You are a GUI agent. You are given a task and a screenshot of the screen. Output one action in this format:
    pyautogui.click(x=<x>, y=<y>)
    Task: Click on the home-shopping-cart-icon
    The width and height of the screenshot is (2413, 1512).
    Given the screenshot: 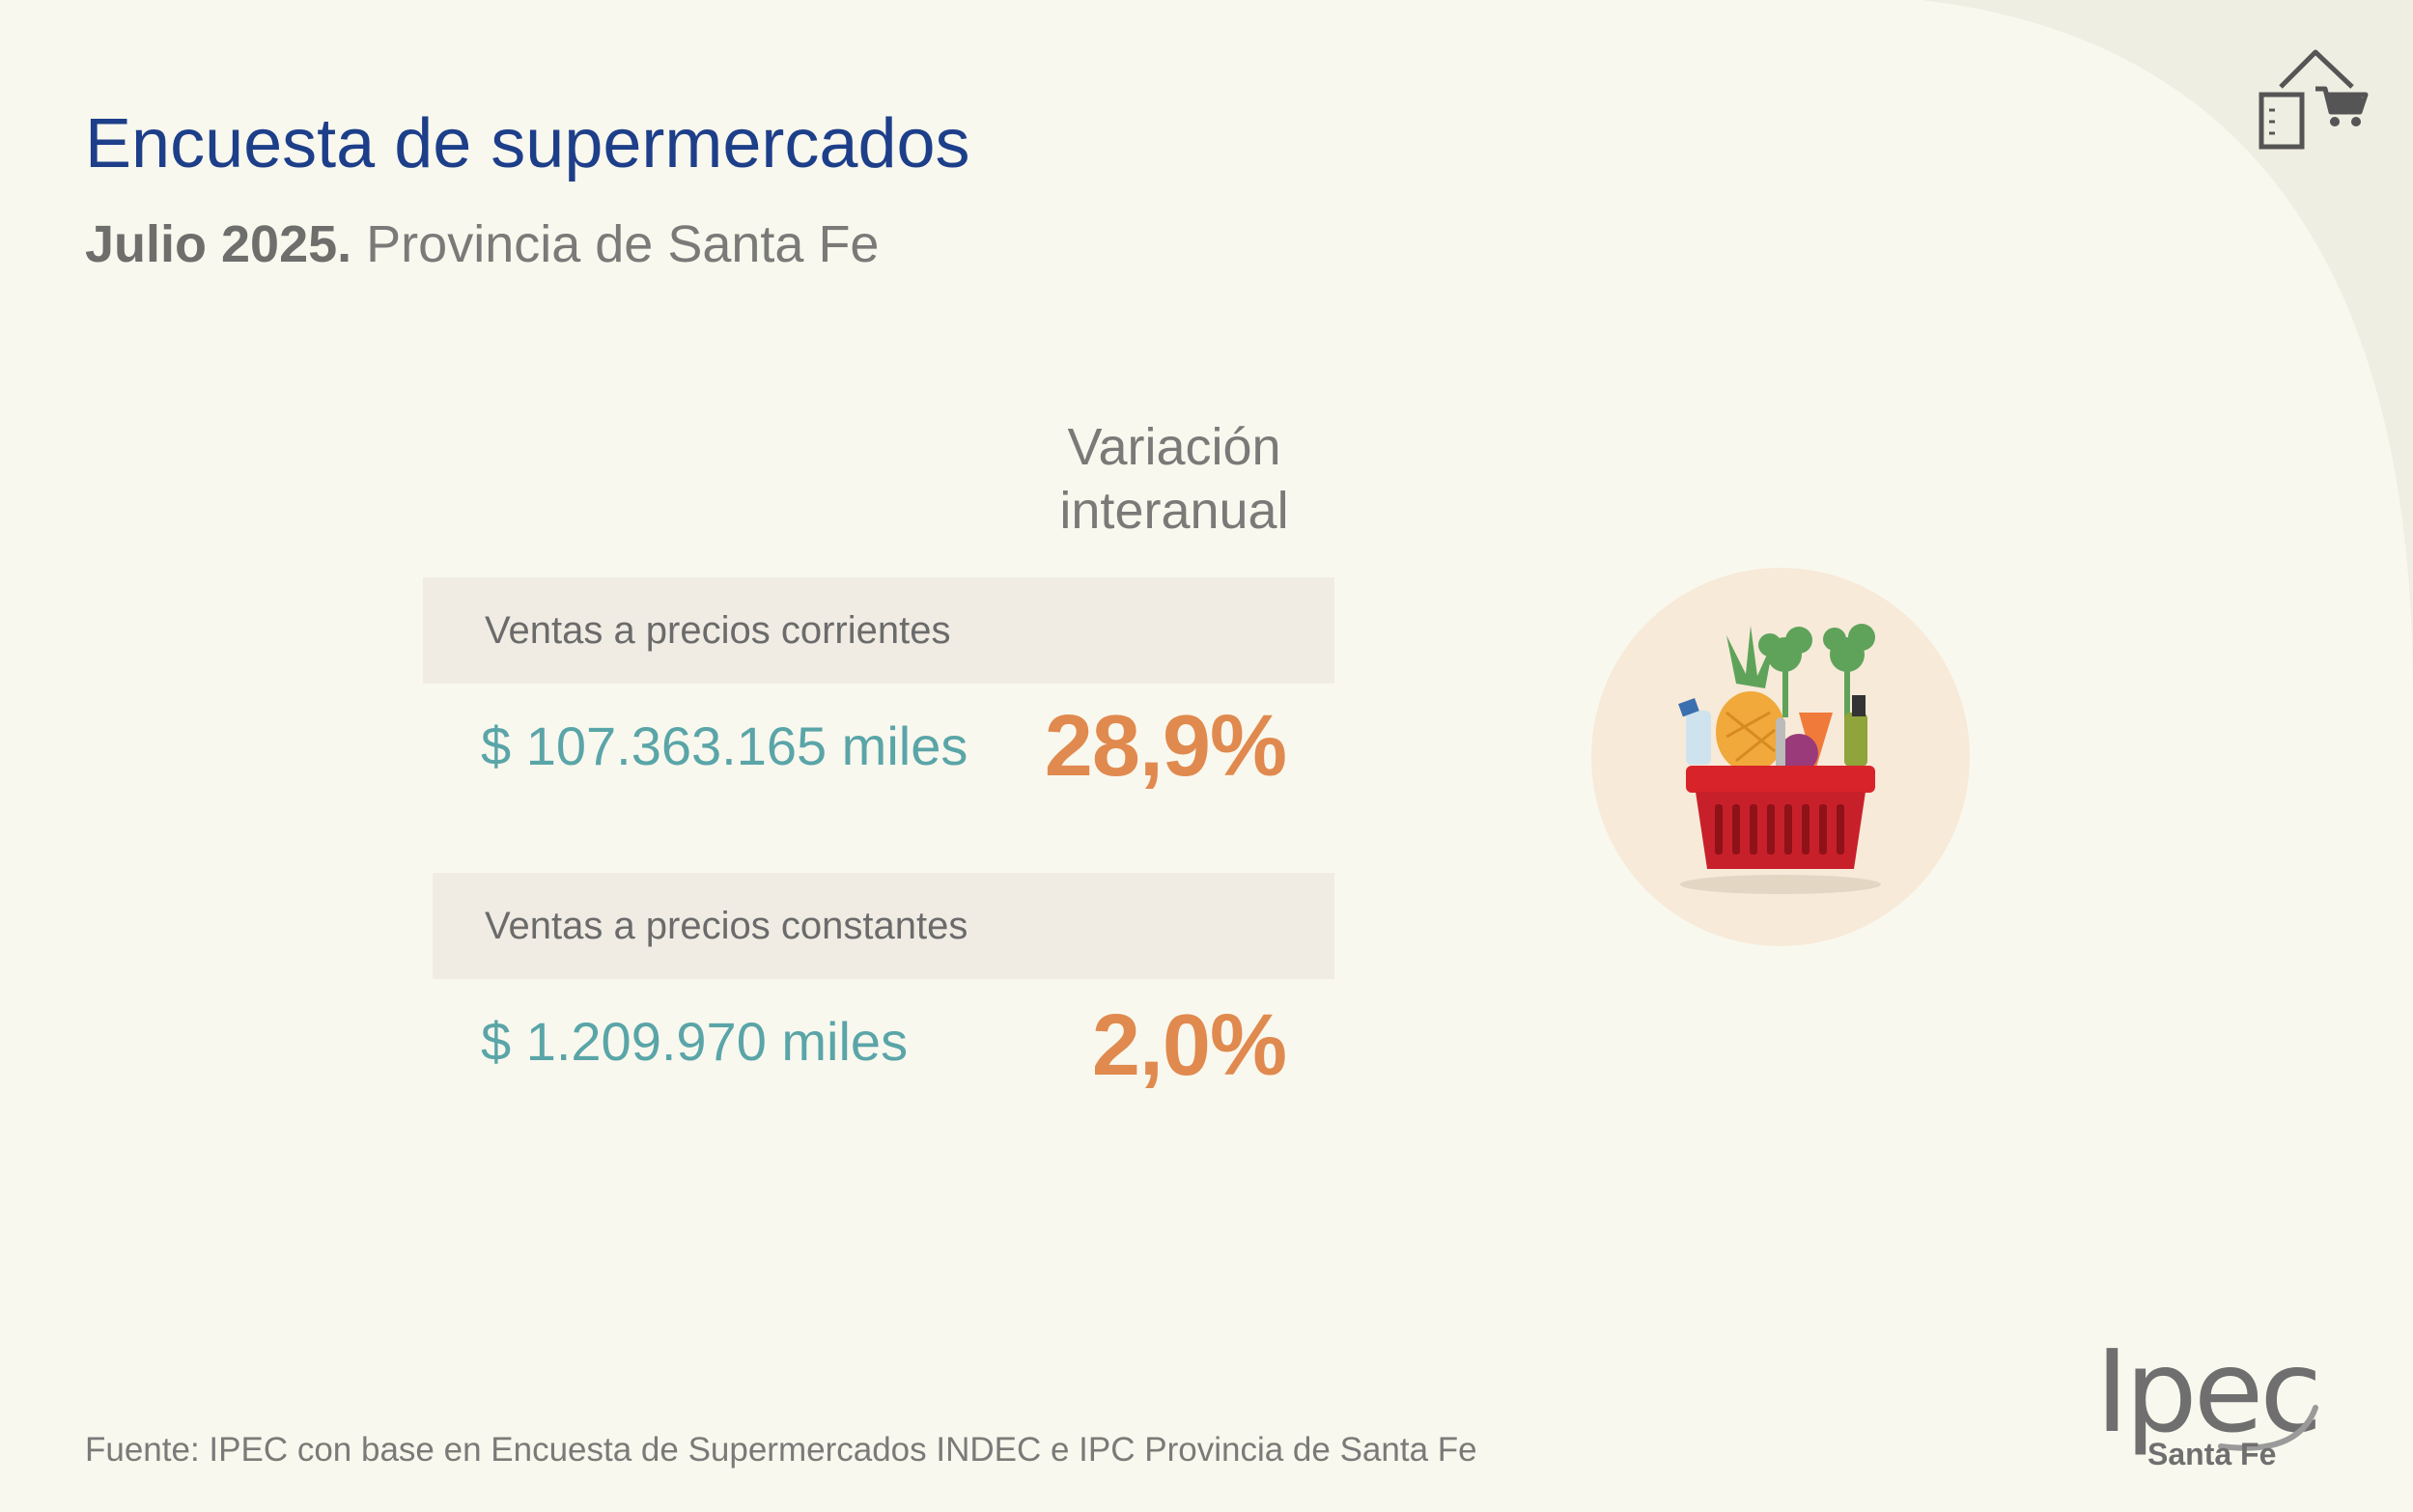 What is the action you would take?
    pyautogui.click(x=2314, y=100)
    